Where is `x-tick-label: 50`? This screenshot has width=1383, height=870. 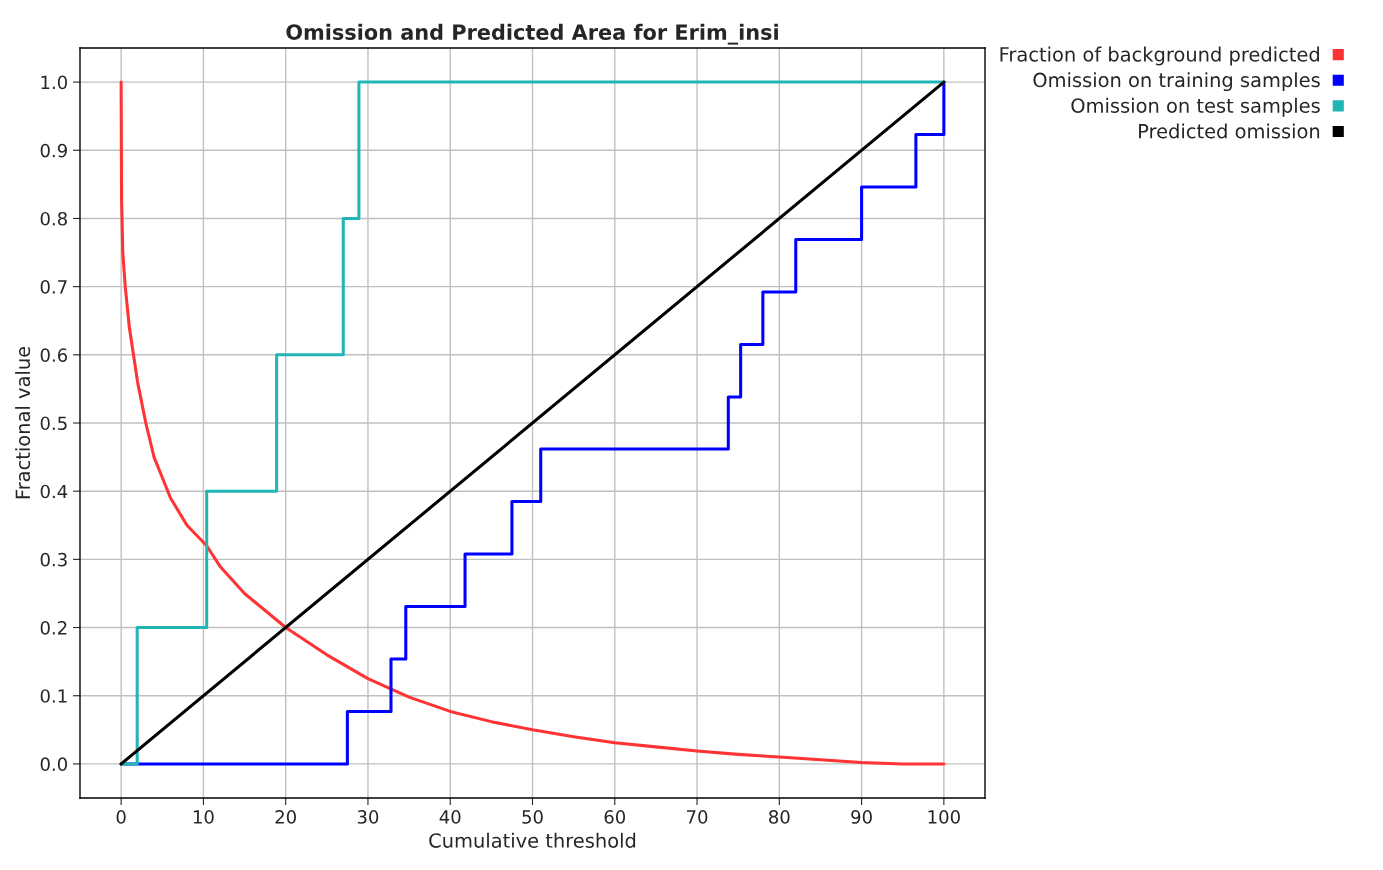
x-tick-label: 50 is located at coordinates (532, 817).